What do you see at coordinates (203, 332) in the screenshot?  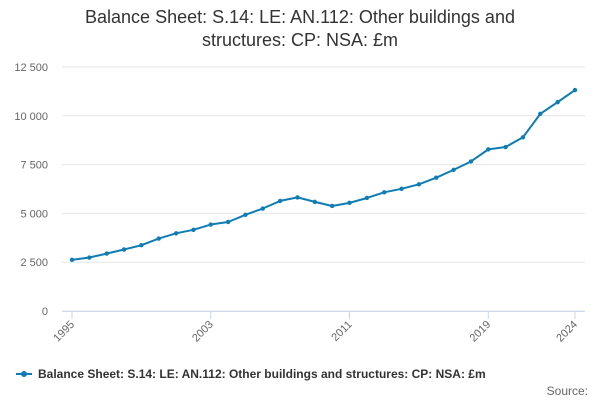 I see `x-tick-label: 2003` at bounding box center [203, 332].